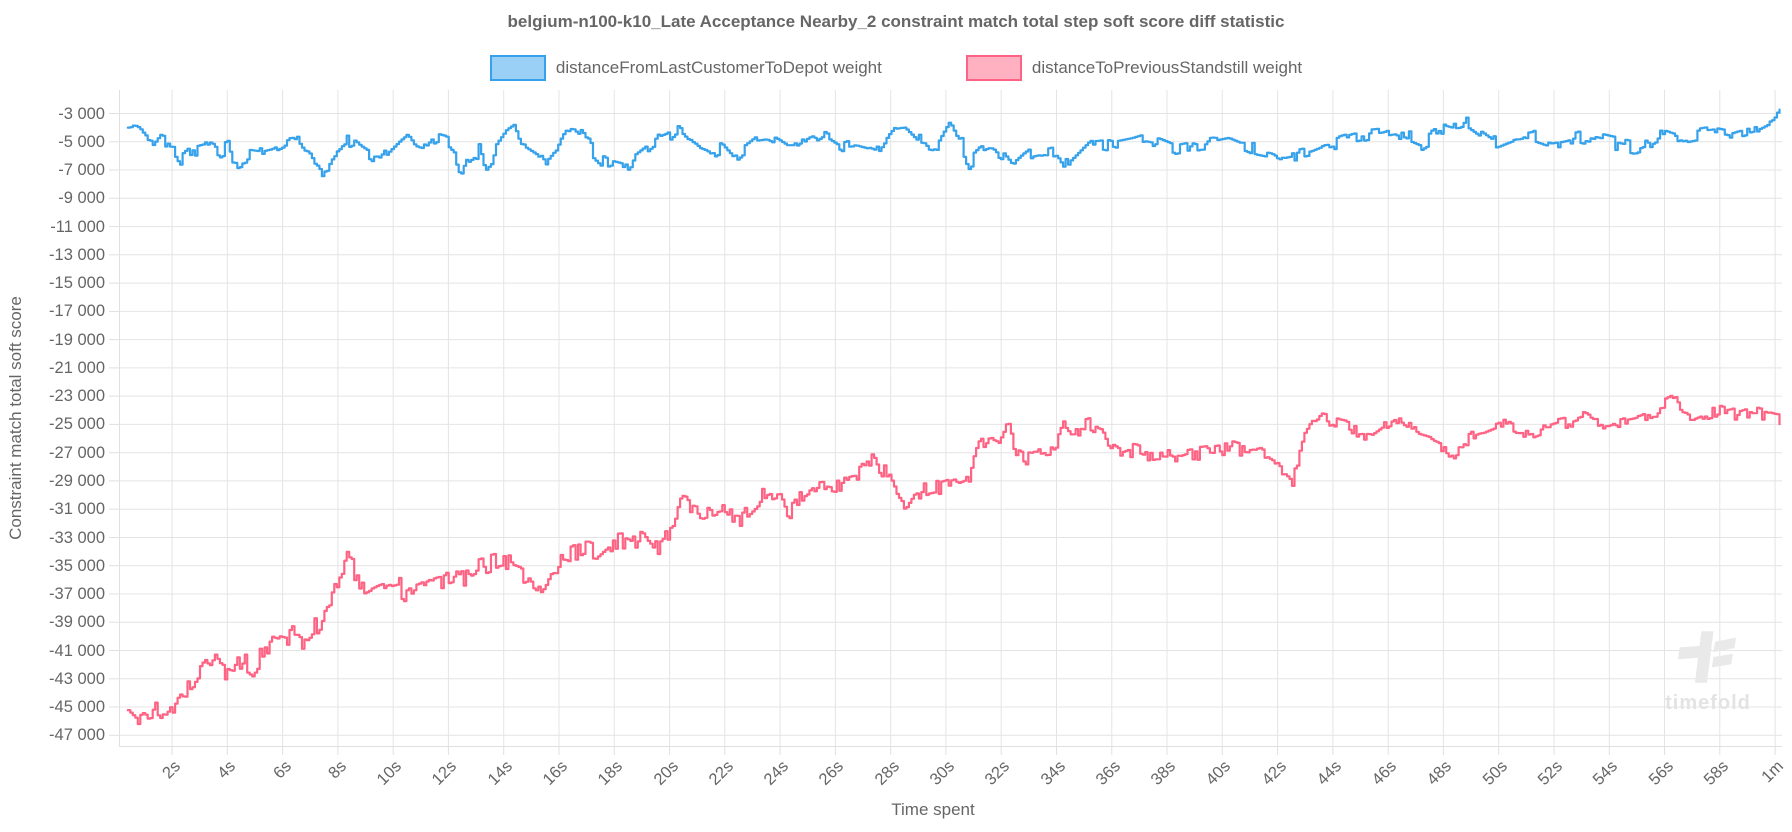 This screenshot has width=1792, height=832. I want to click on y-tick-label: -17 000, so click(77, 311).